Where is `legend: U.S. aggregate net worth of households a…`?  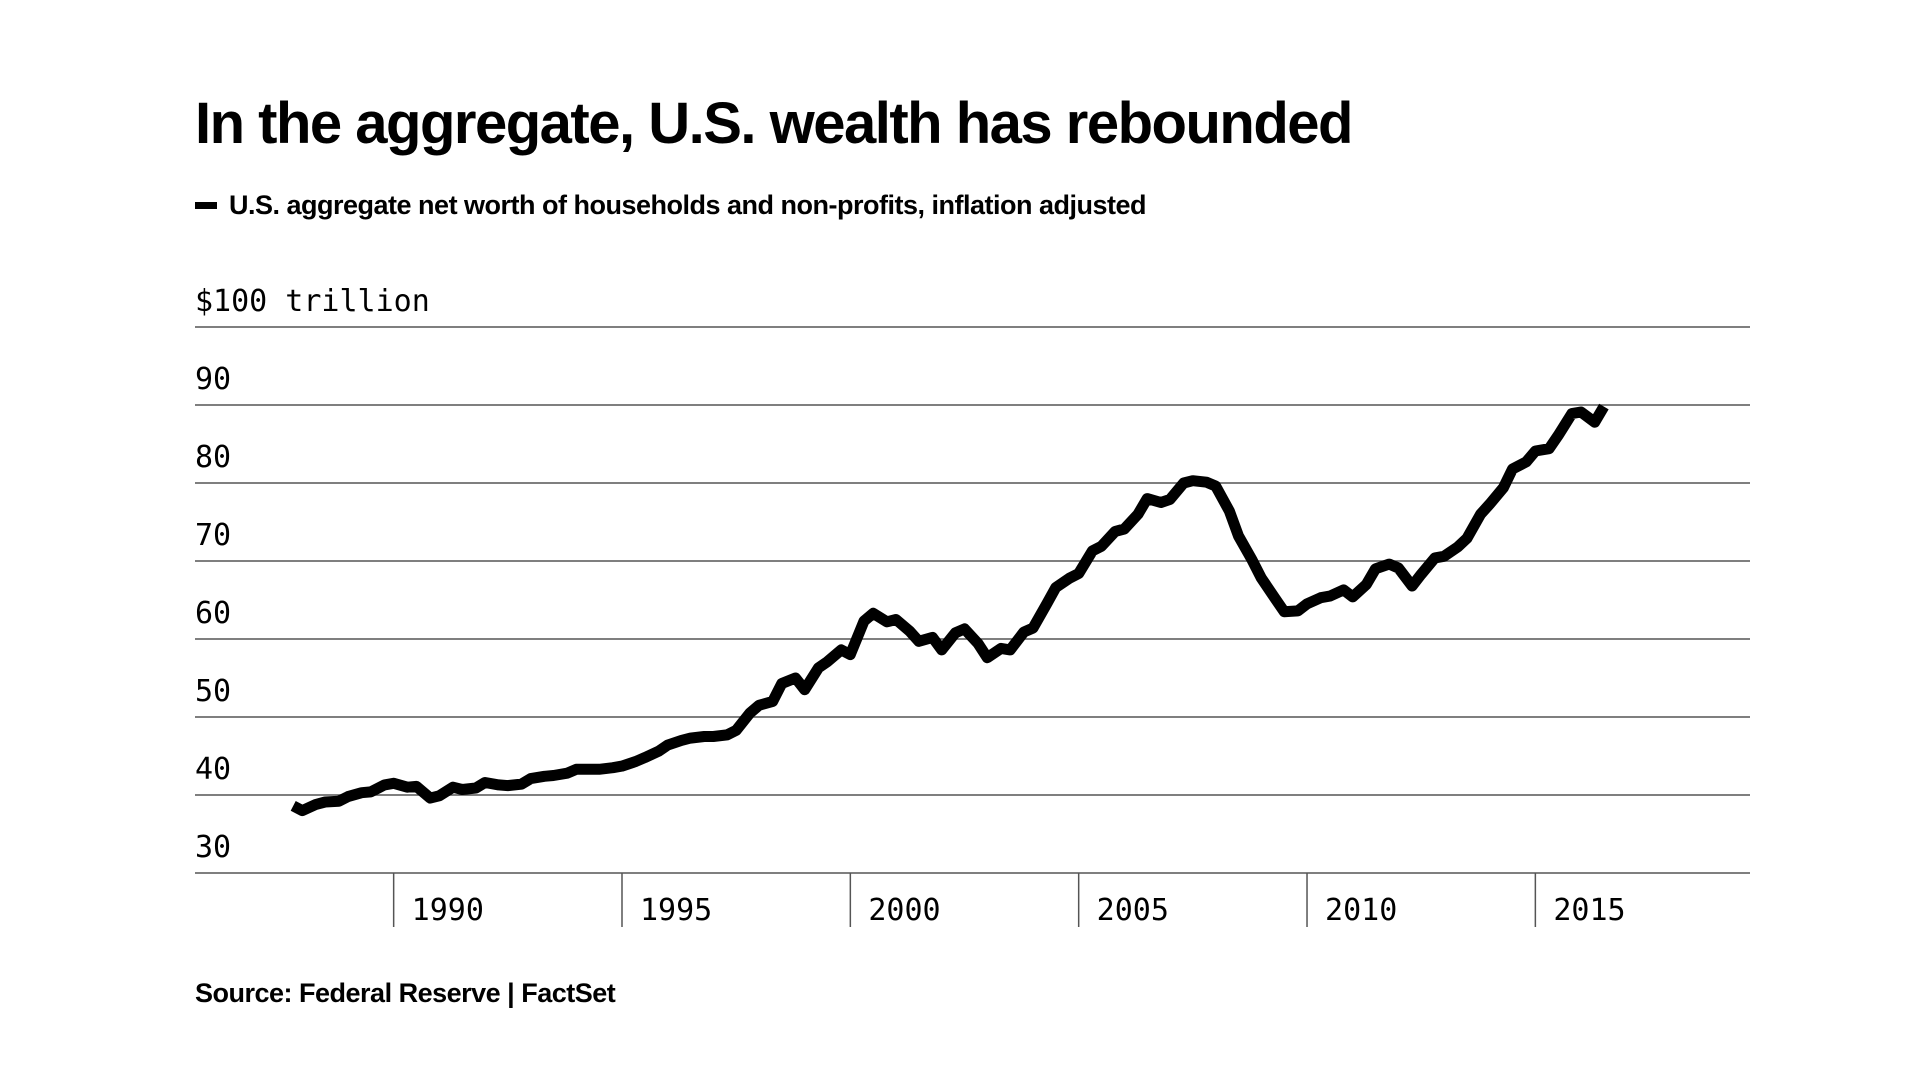
legend: U.S. aggregate net worth of households a… is located at coordinates (671, 205).